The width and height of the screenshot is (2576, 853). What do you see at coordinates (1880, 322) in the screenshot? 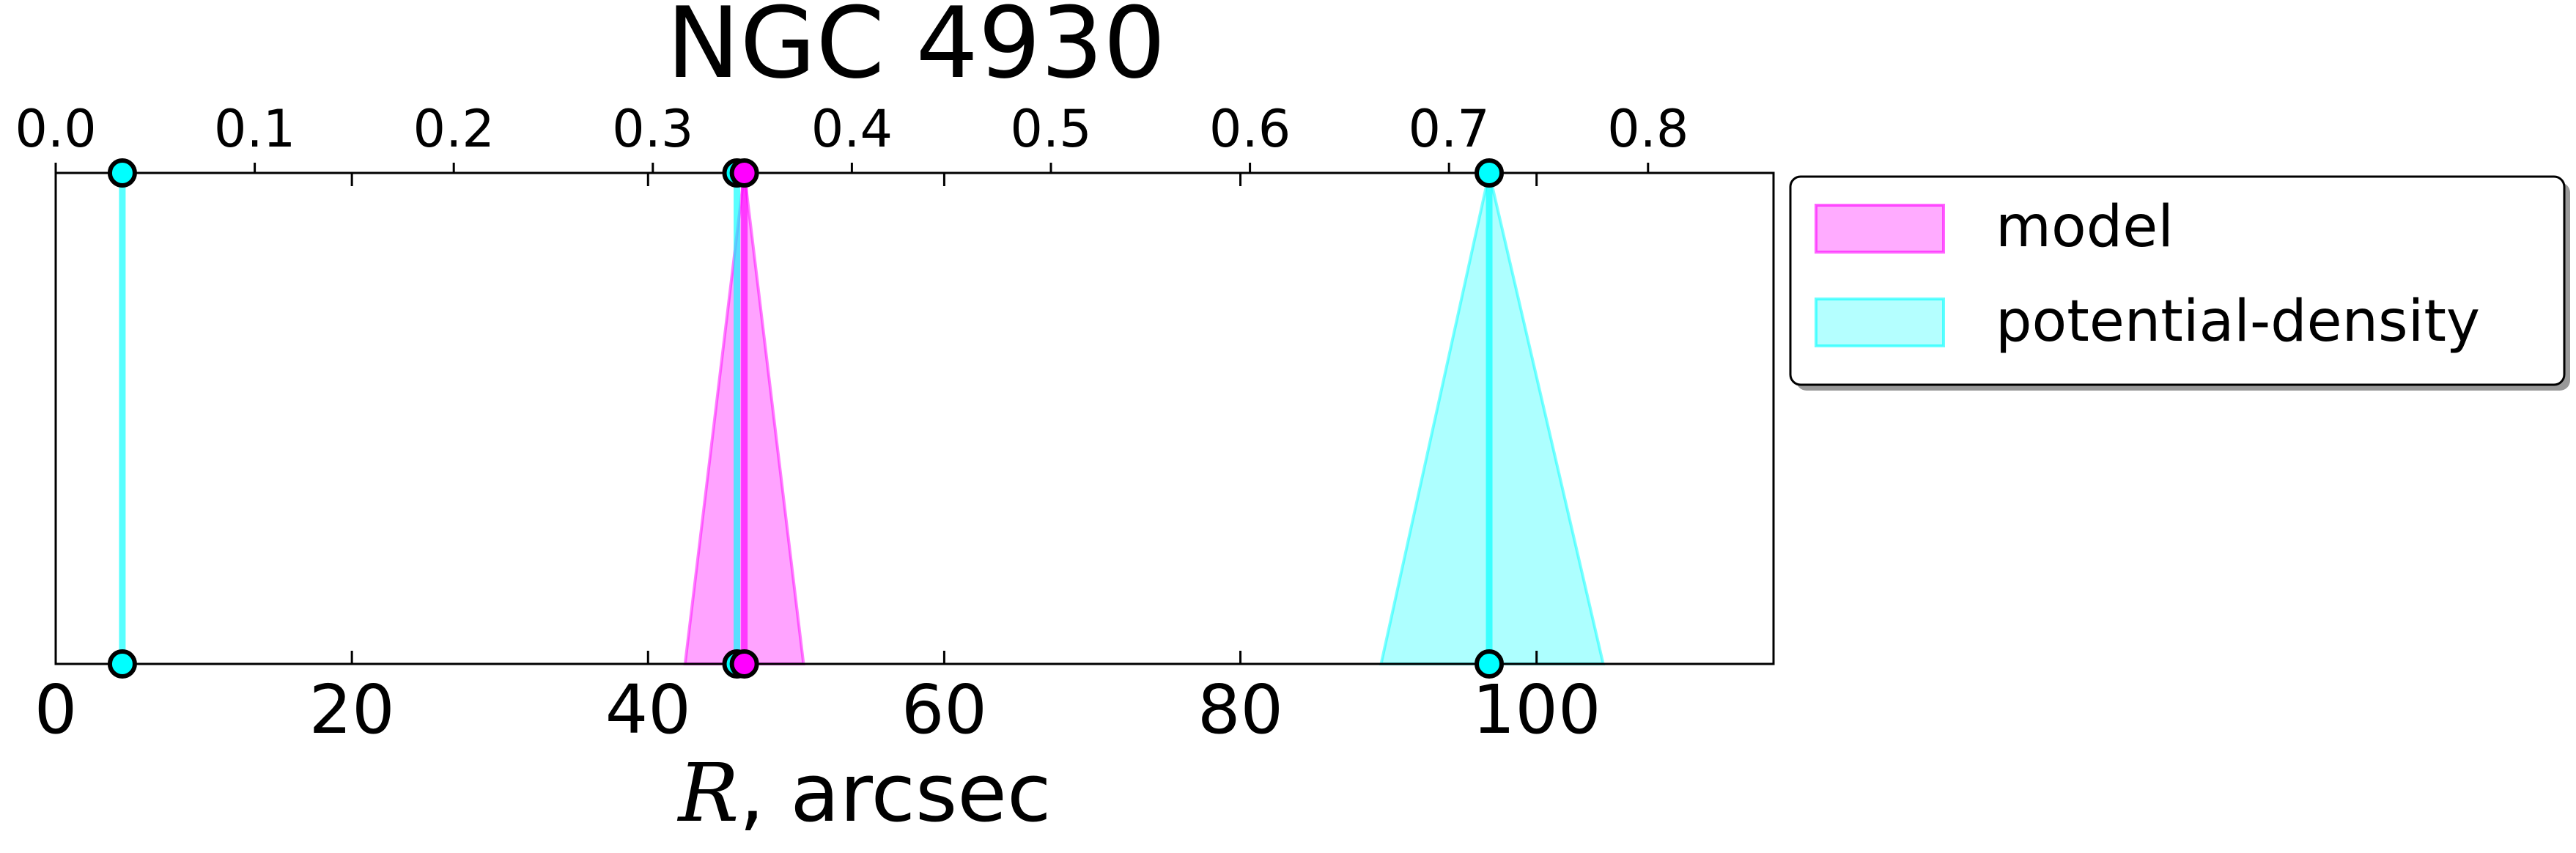
I see `legend-swatch-potential-density` at bounding box center [1880, 322].